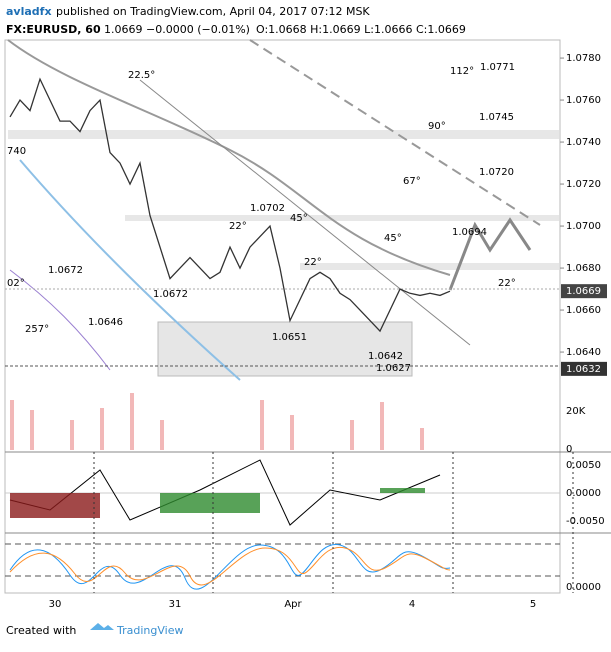 This screenshot has height=652, width=611. What do you see at coordinates (267, 208) in the screenshot?
I see `annotation: 1.0702` at bounding box center [267, 208].